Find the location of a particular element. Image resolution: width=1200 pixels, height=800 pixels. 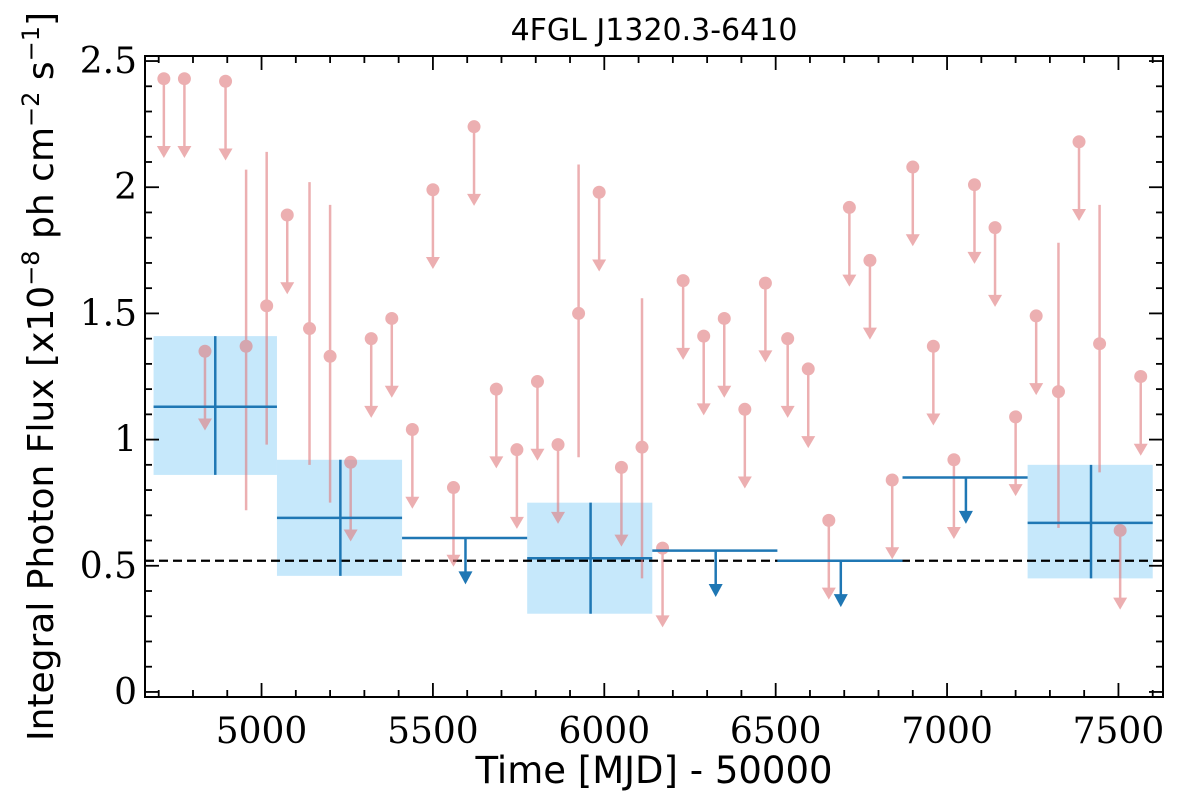

y-tick-label-1: 0.5 is located at coordinates (108, 566).